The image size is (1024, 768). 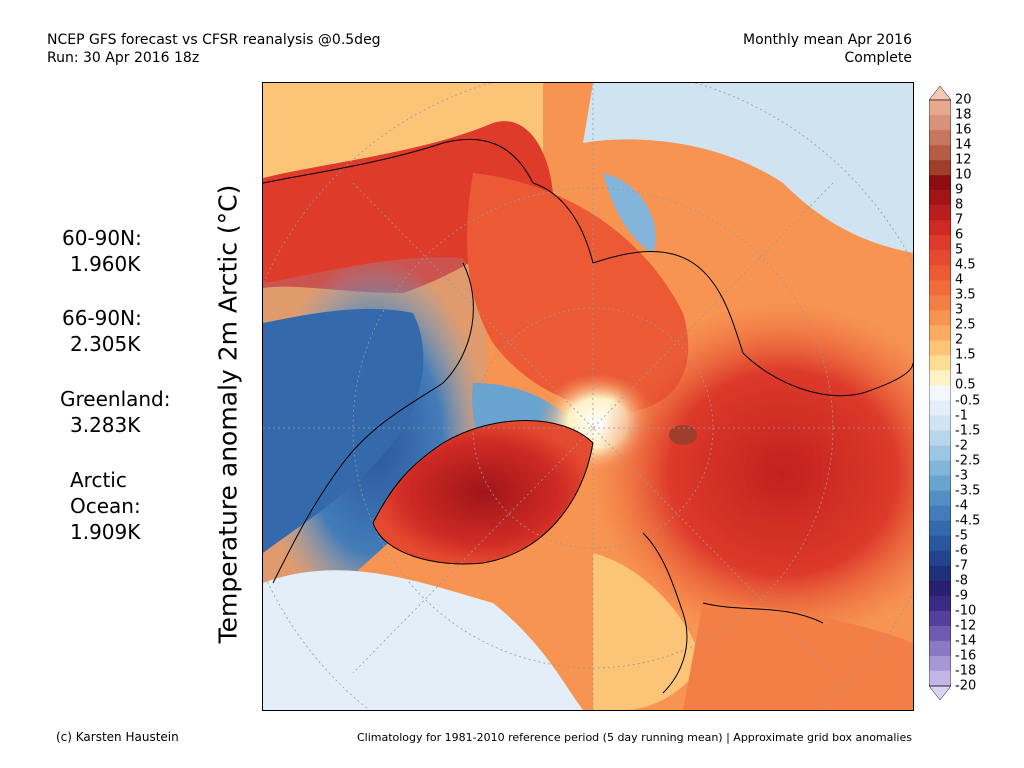 What do you see at coordinates (102, 238) in the screenshot?
I see `stat-label: 60-90N:` at bounding box center [102, 238].